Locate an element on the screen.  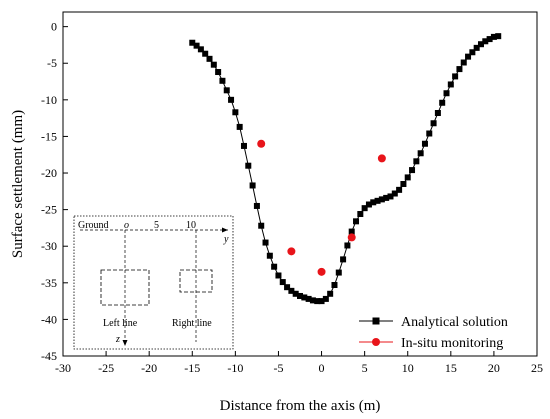
legend: Analytical solution In-situ monitoring is located at coordinates (433, 333).